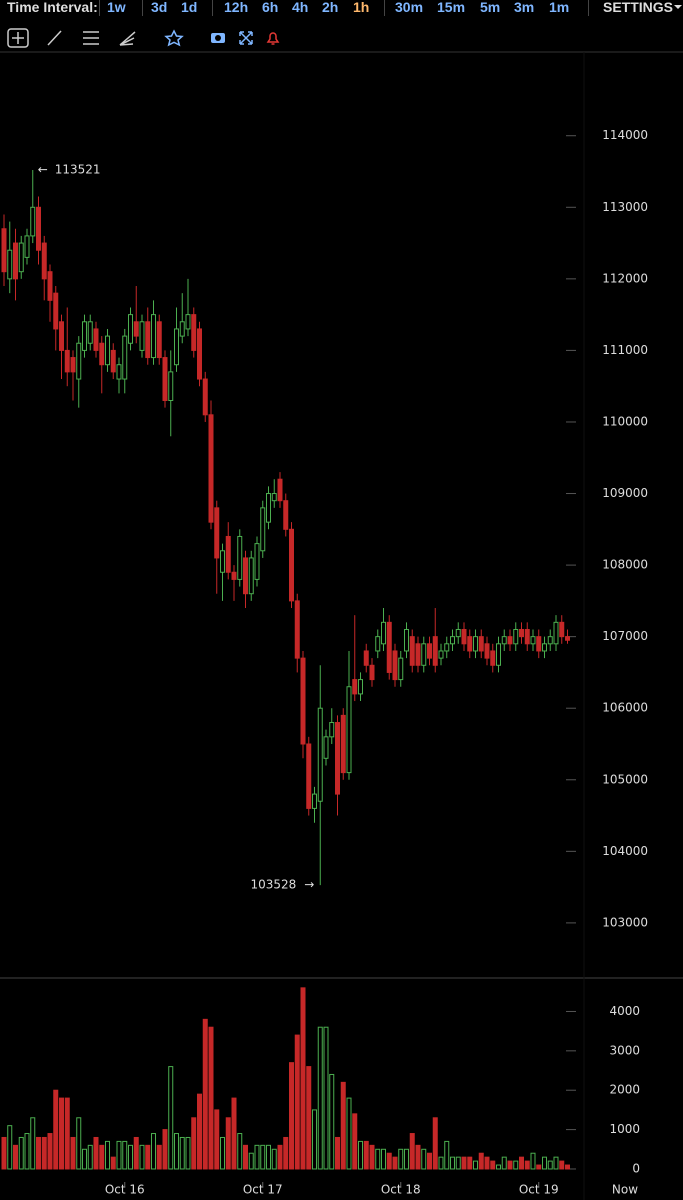 This screenshot has width=683, height=1200. Describe the element at coordinates (143, 38) in the screenshot. I see `drawing-tools` at that location.